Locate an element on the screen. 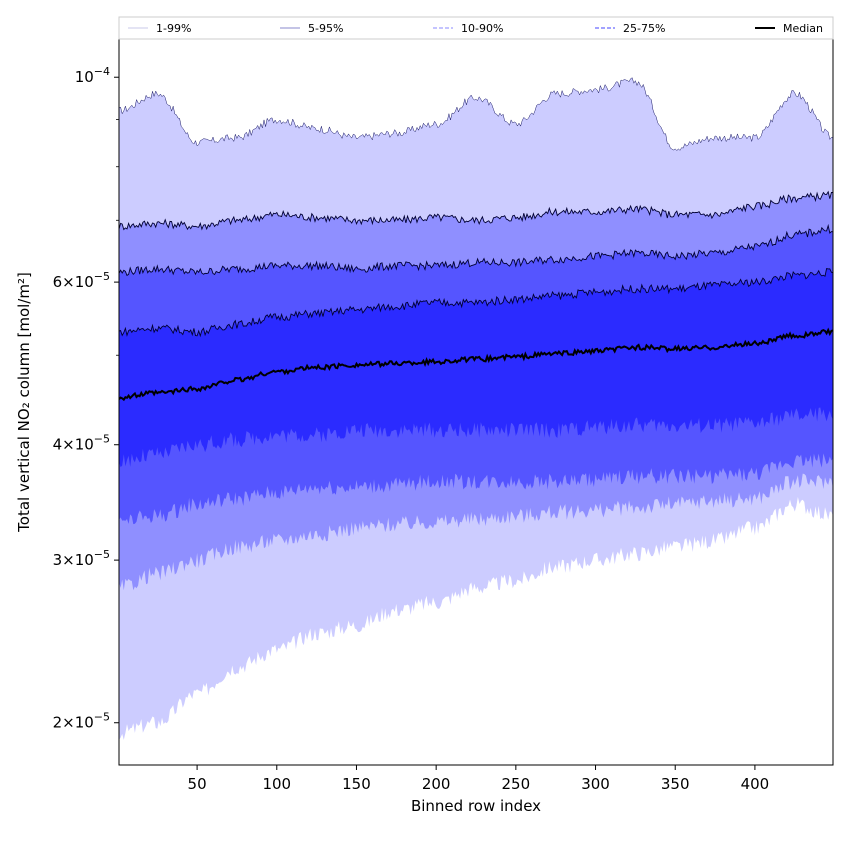 Image resolution: width=850 pixels, height=850 pixels. x-tick-label: 250 is located at coordinates (516, 784).